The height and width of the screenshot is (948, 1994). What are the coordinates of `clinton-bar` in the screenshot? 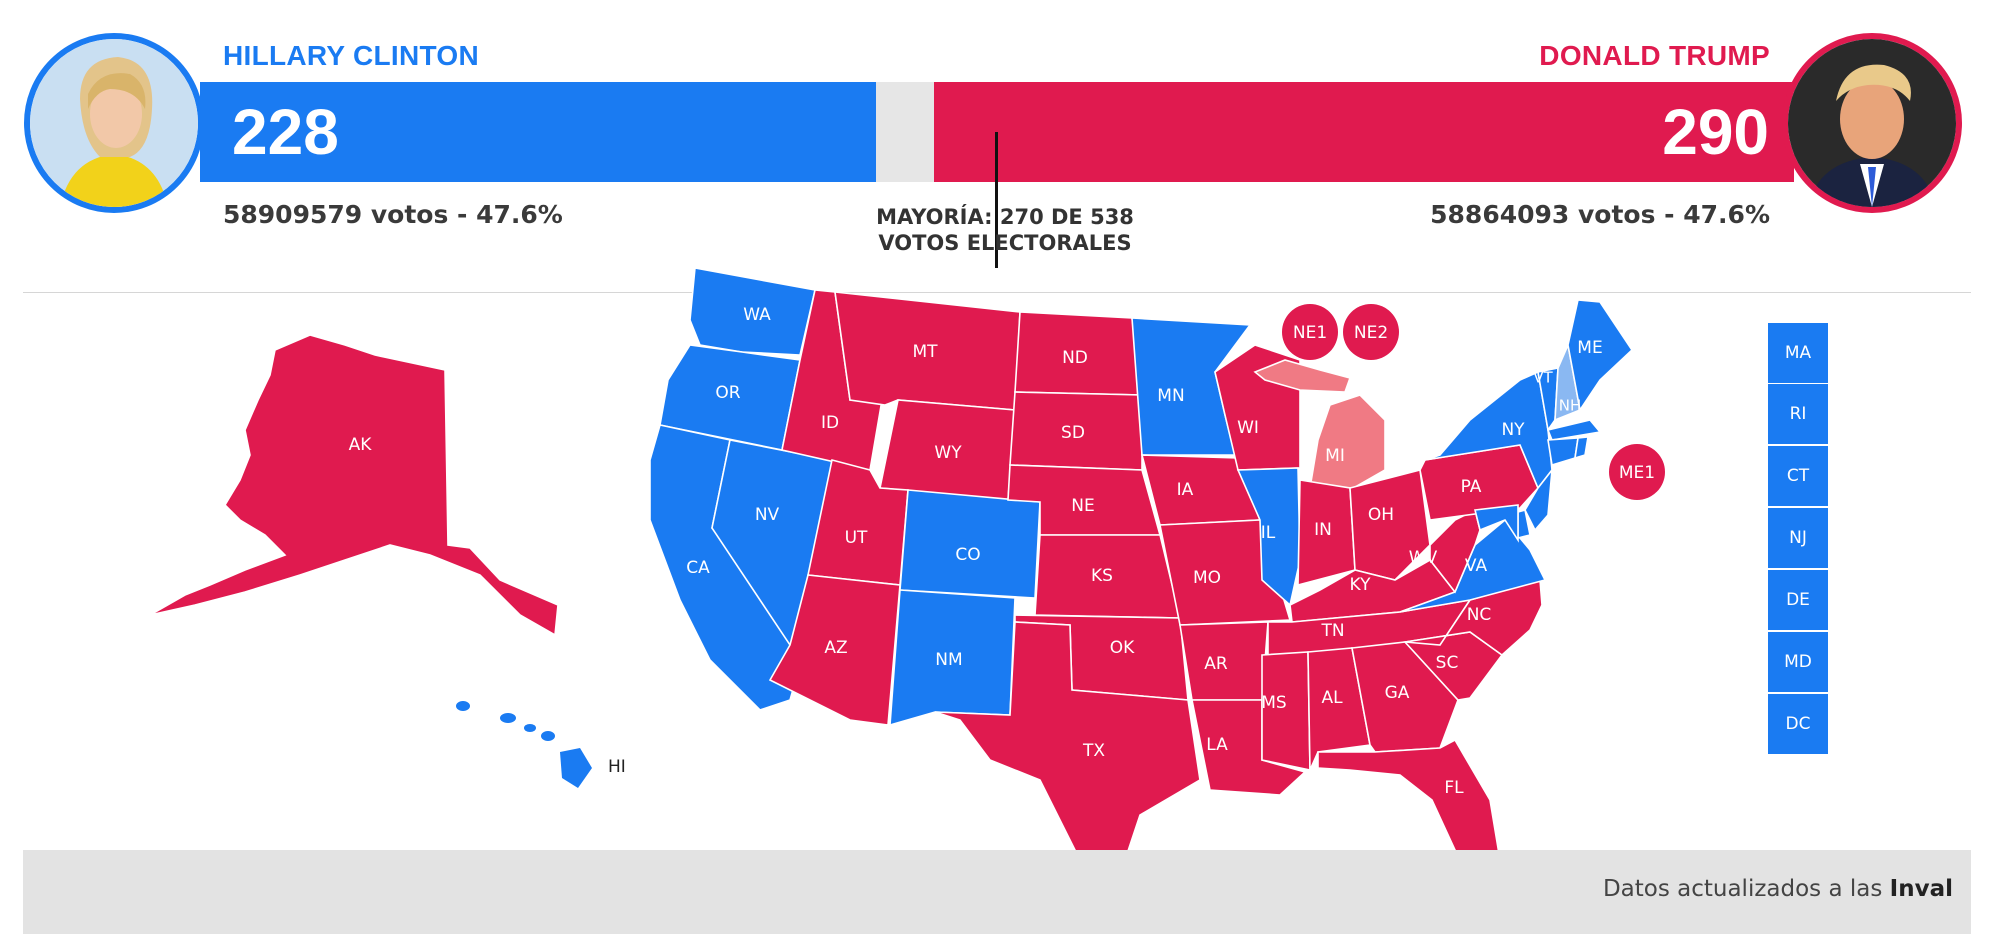 It's located at (538, 132).